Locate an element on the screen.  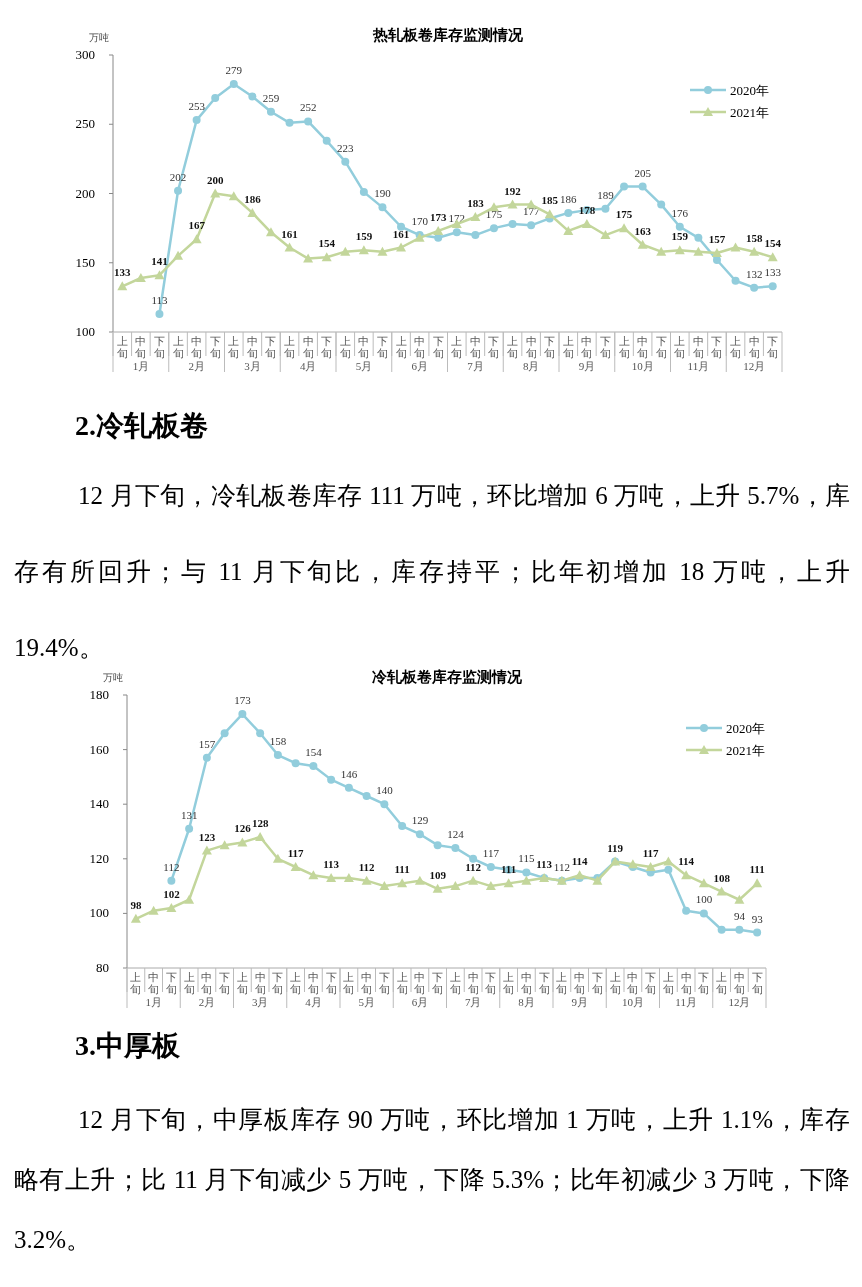
y-tick-label: 300 is located at coordinates (85, 54).